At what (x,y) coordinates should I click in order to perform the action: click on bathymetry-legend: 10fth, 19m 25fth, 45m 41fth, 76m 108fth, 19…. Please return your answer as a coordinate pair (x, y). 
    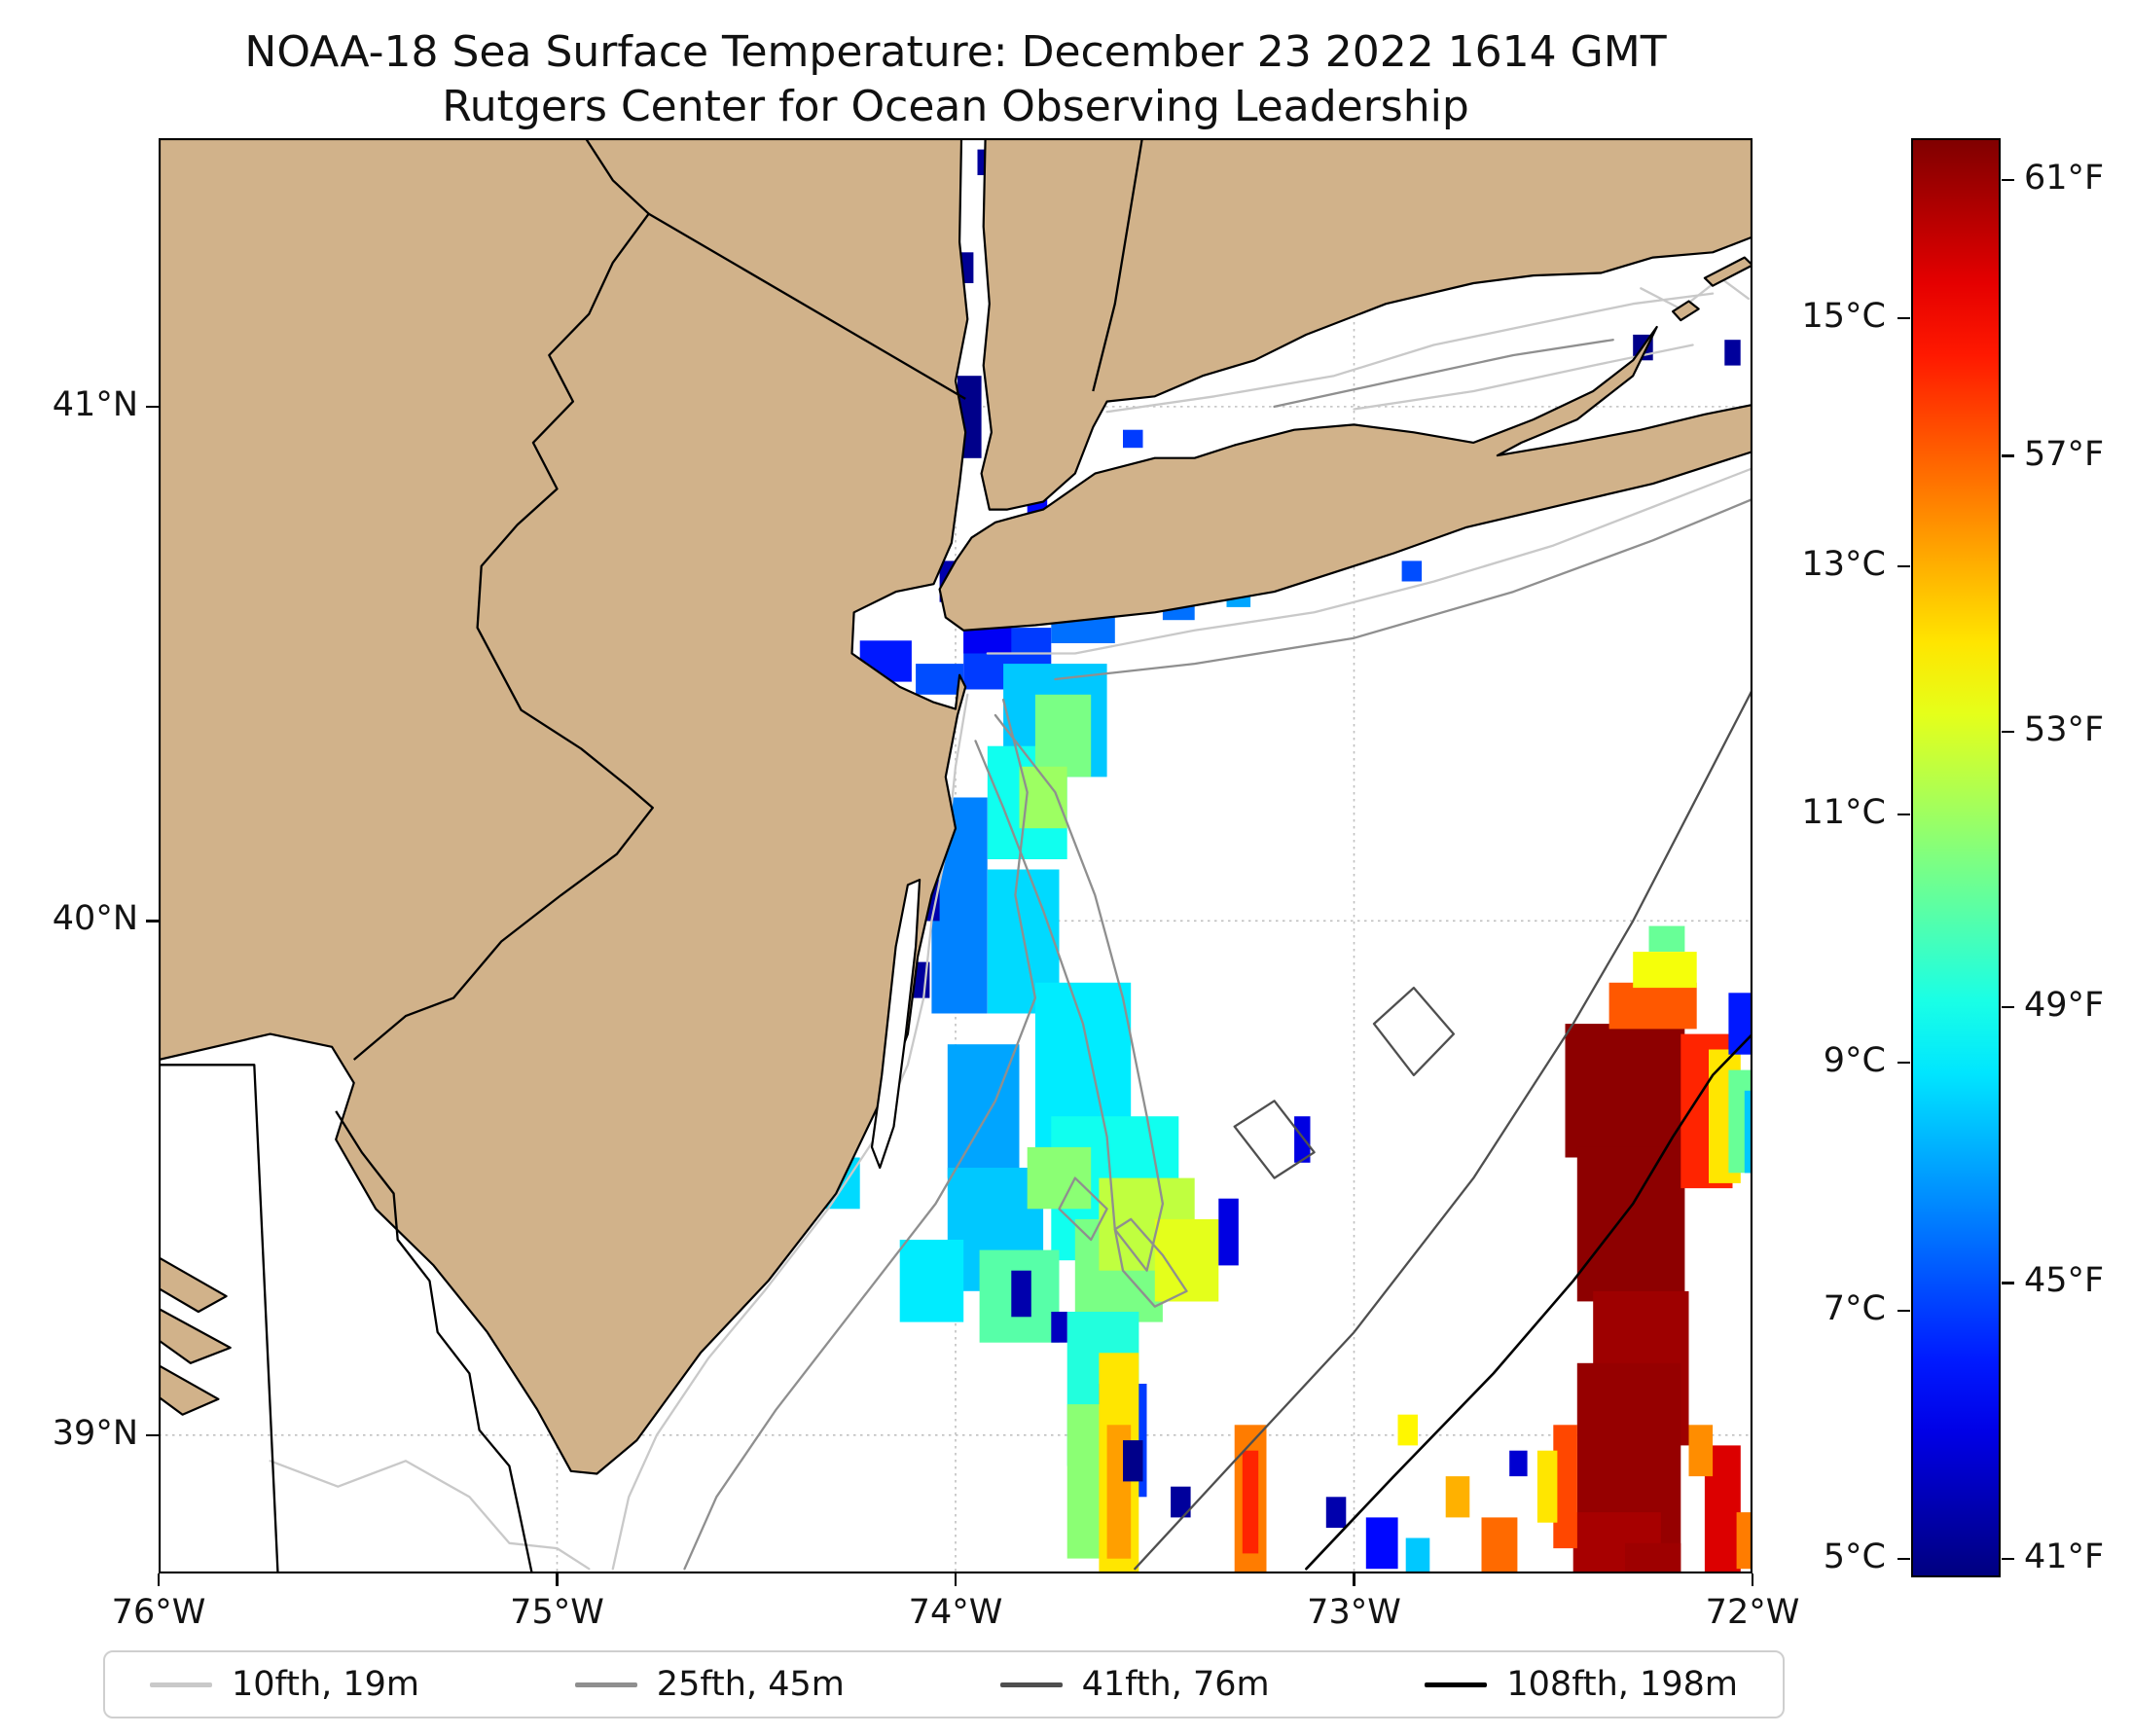
    Looking at the image, I should click on (944, 1684).